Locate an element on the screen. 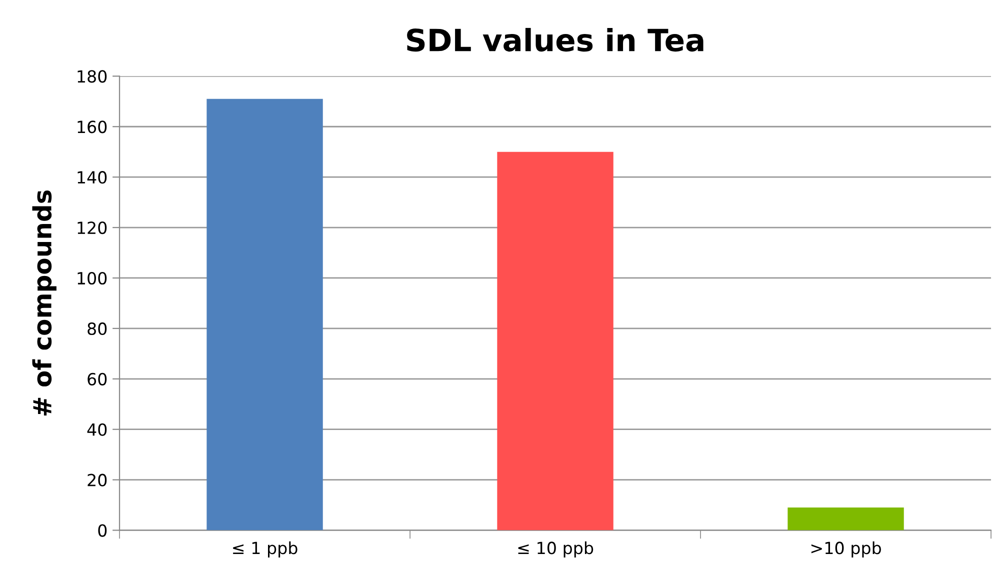 Image resolution: width=996 pixels, height=577 pixels. x-tick-label: >10 ppb is located at coordinates (846, 549).